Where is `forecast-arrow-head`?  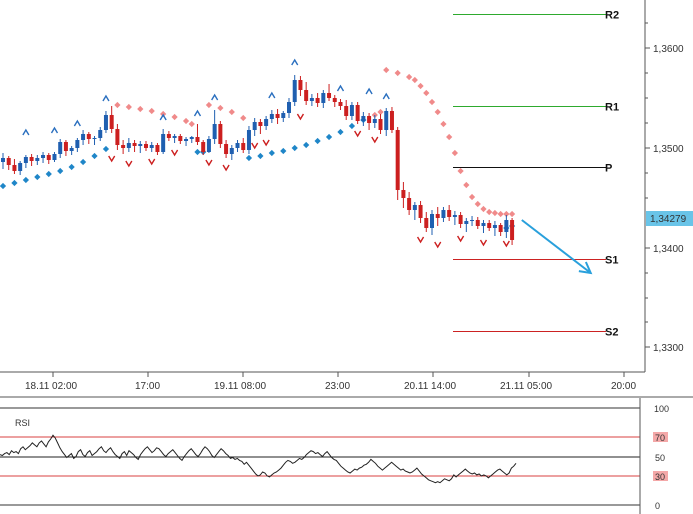 forecast-arrow-head is located at coordinates (585, 268).